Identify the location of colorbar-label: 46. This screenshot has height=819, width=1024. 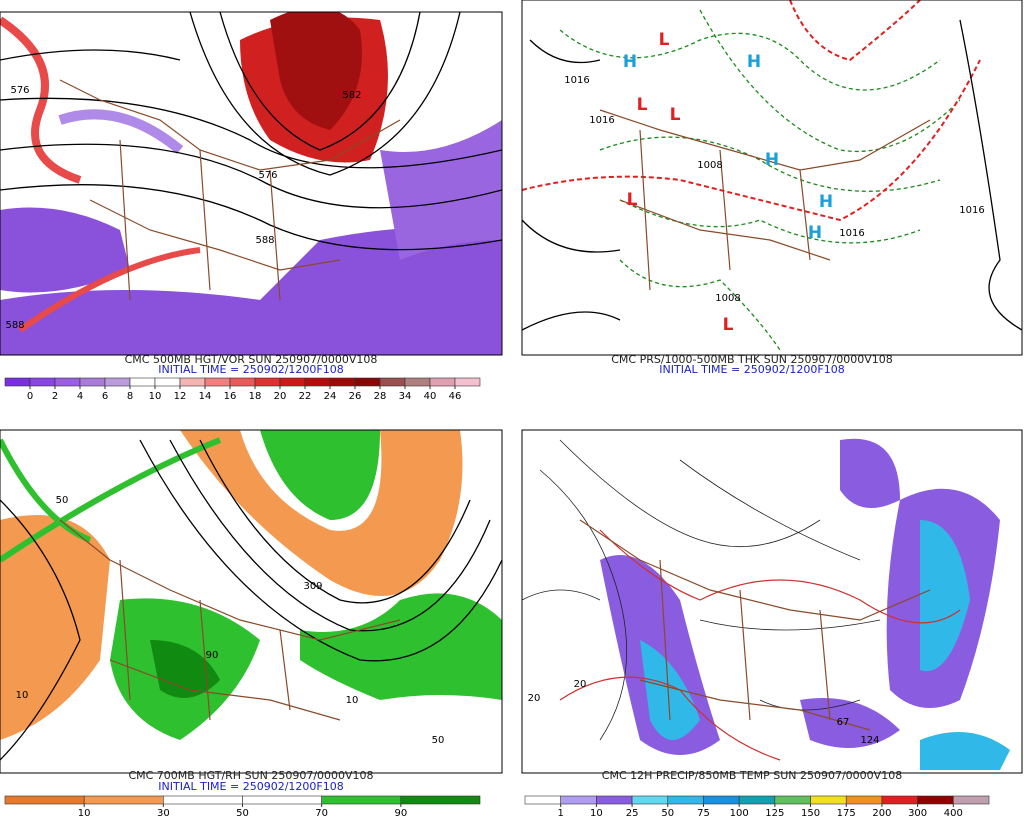
(455, 396).